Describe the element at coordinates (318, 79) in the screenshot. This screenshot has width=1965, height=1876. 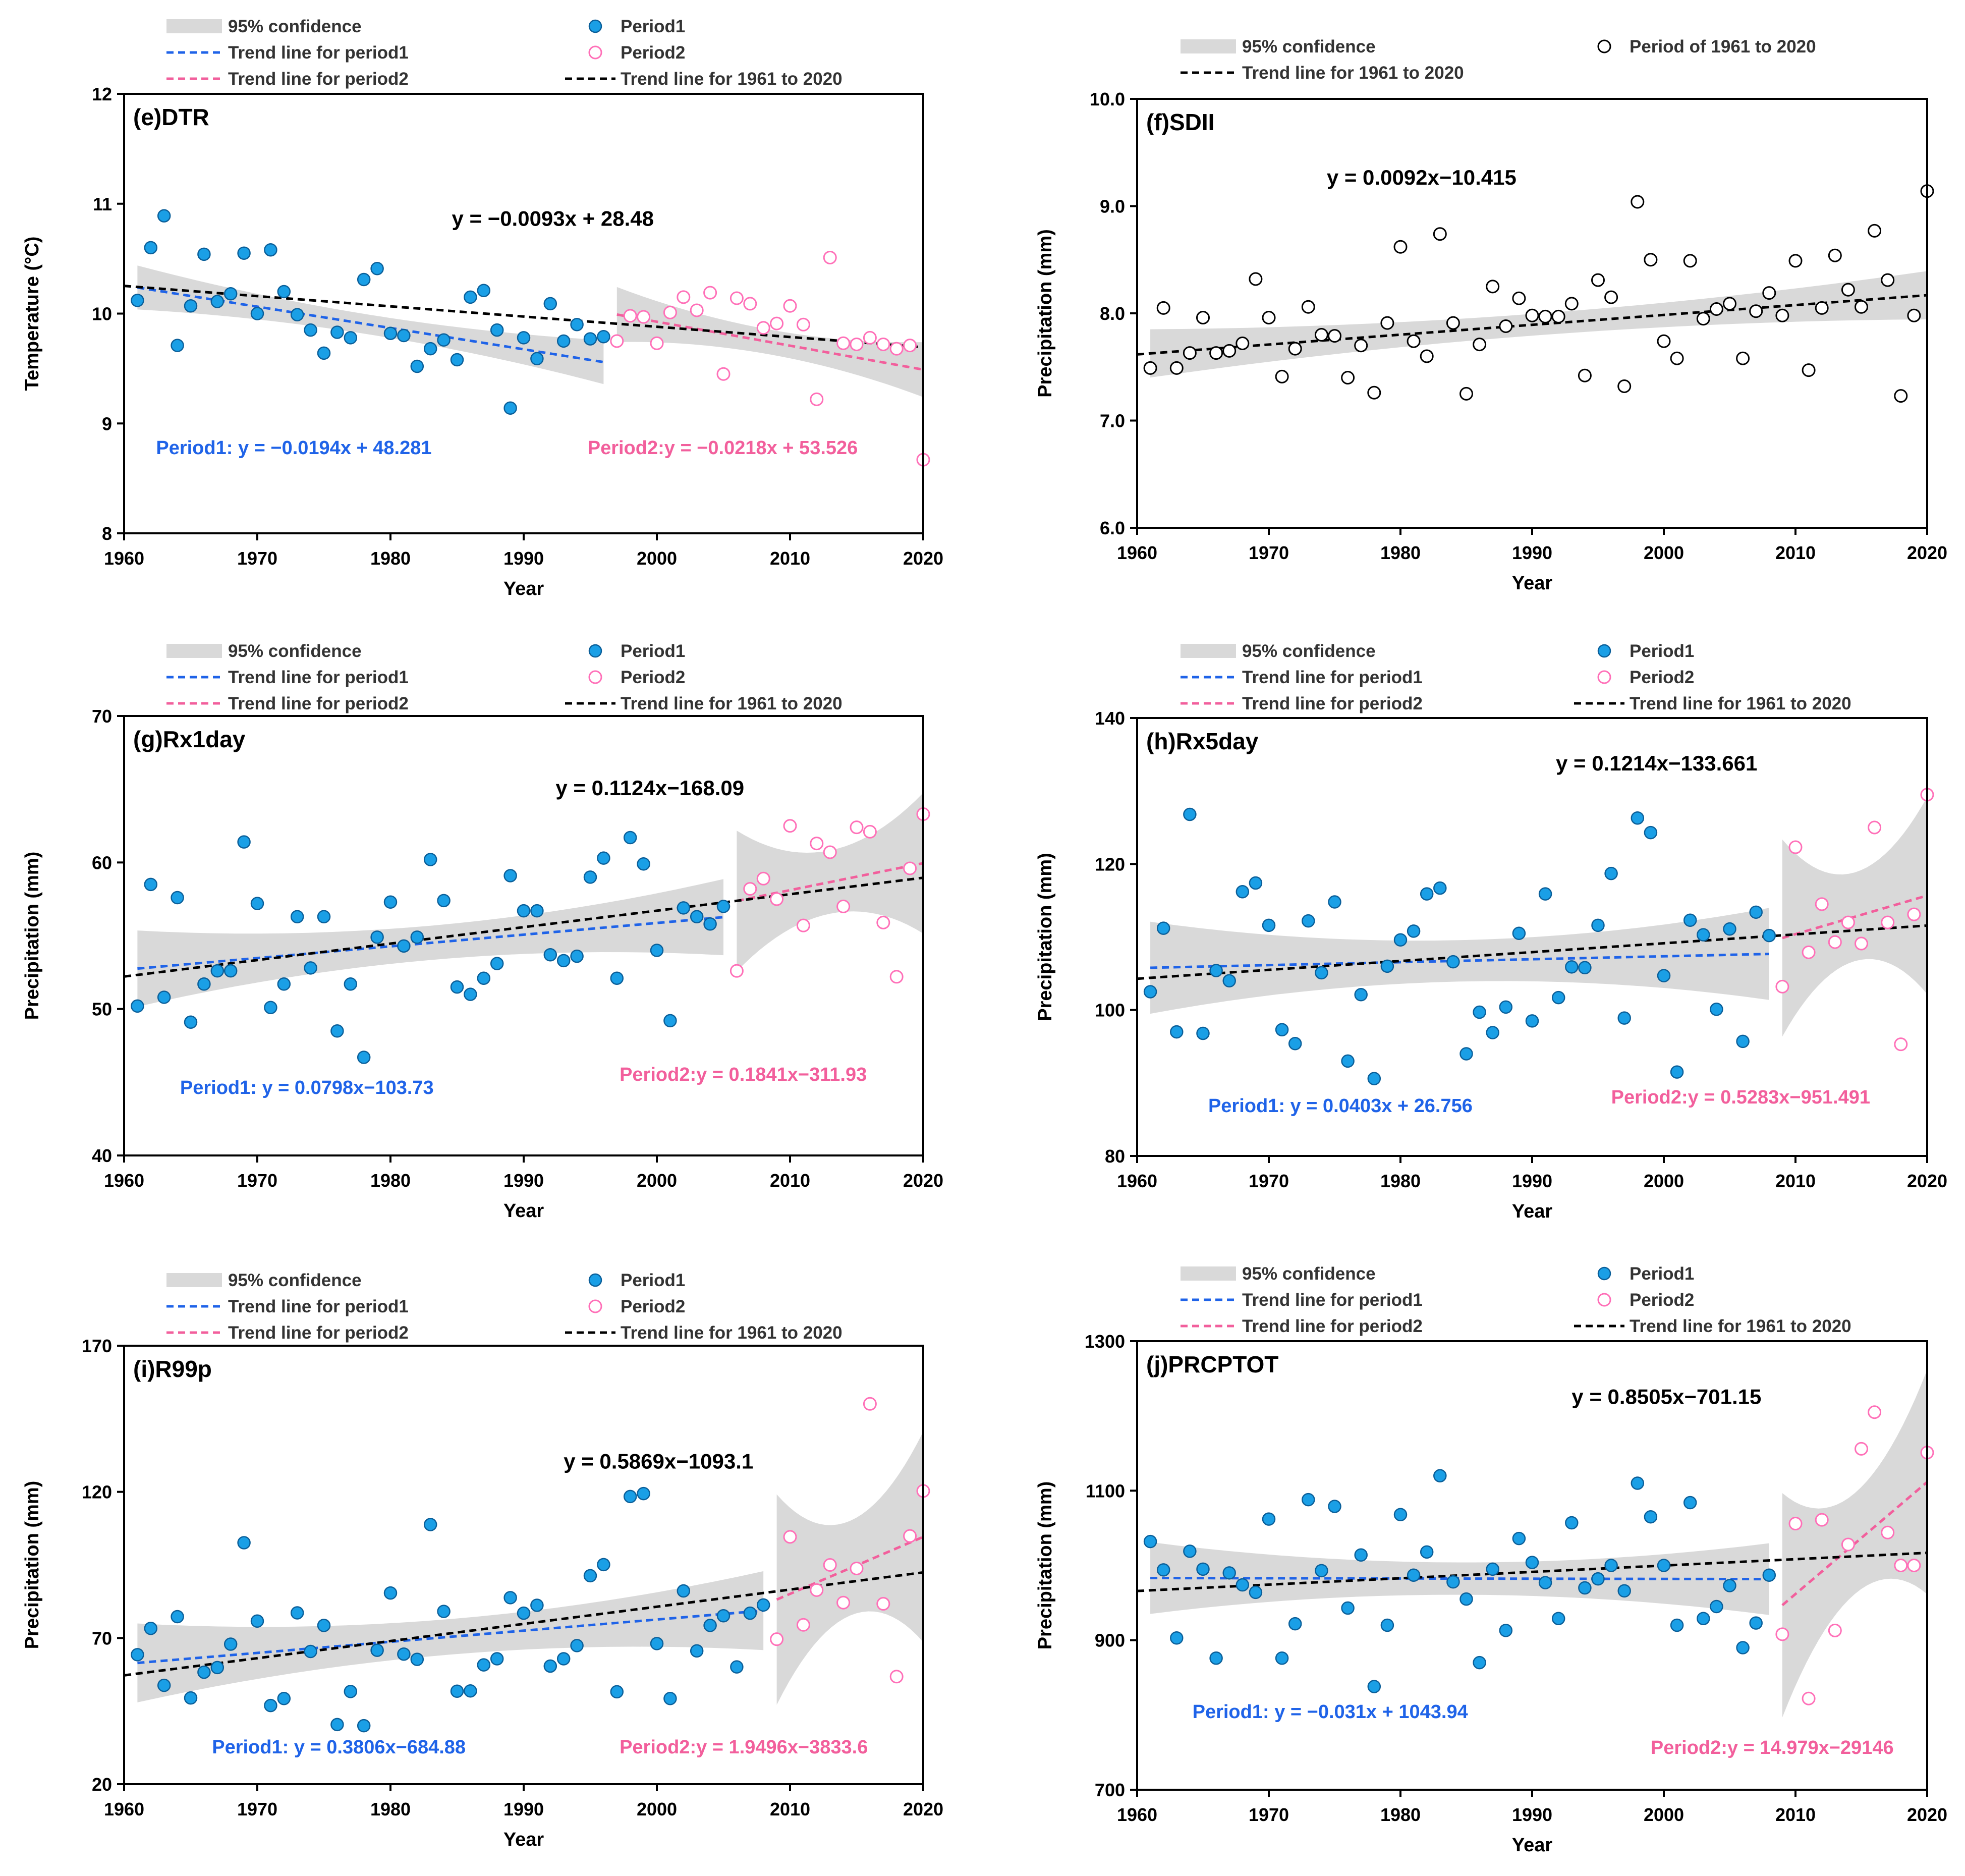
I see `legend-label-trend-period2: Trend line for period2` at that location.